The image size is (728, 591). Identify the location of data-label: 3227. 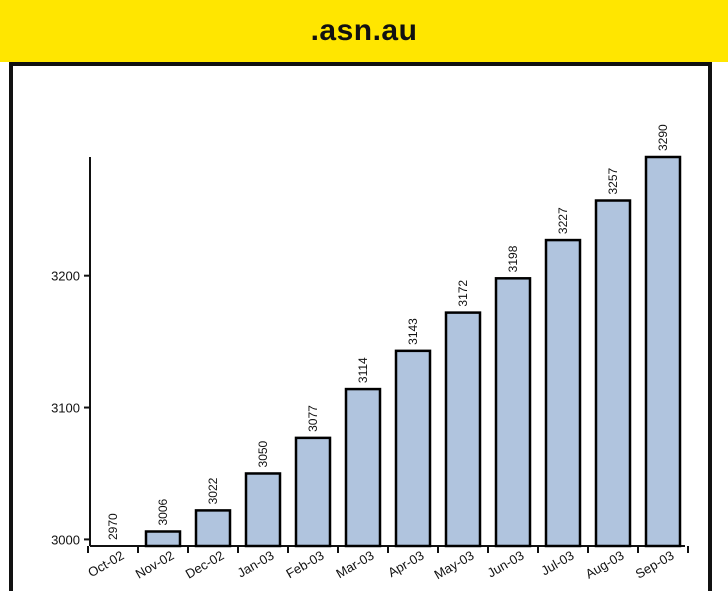
(563, 220).